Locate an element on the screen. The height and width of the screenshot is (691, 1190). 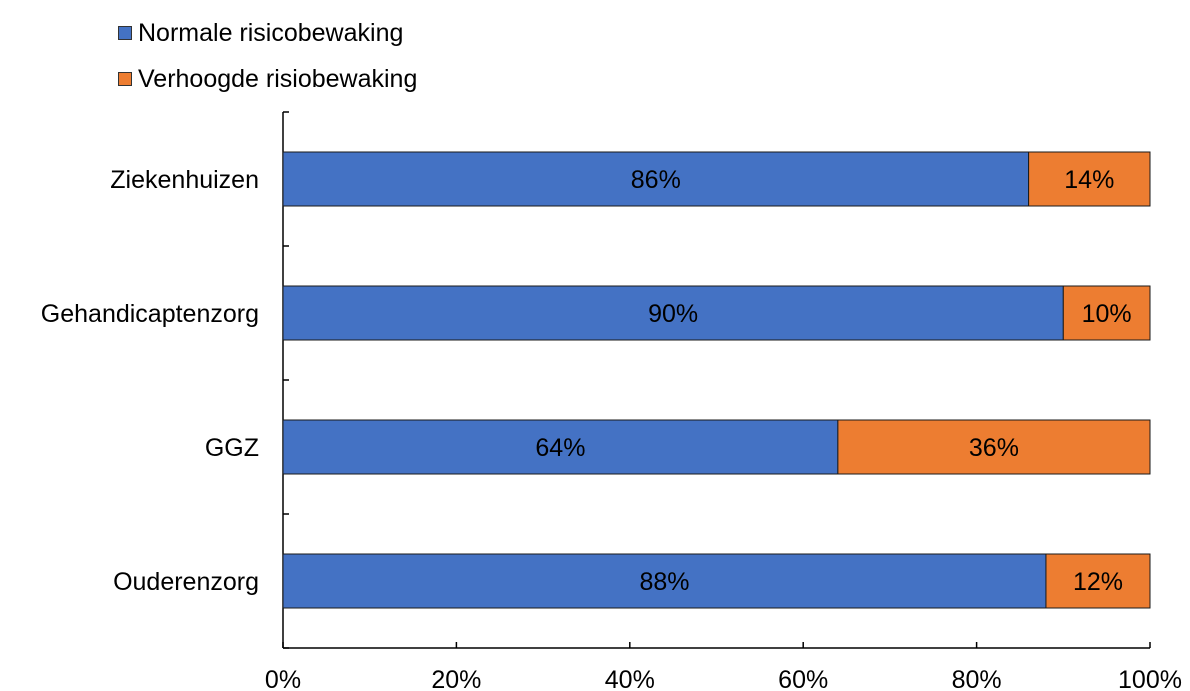
category-label: Ouderenzorg is located at coordinates (186, 582).